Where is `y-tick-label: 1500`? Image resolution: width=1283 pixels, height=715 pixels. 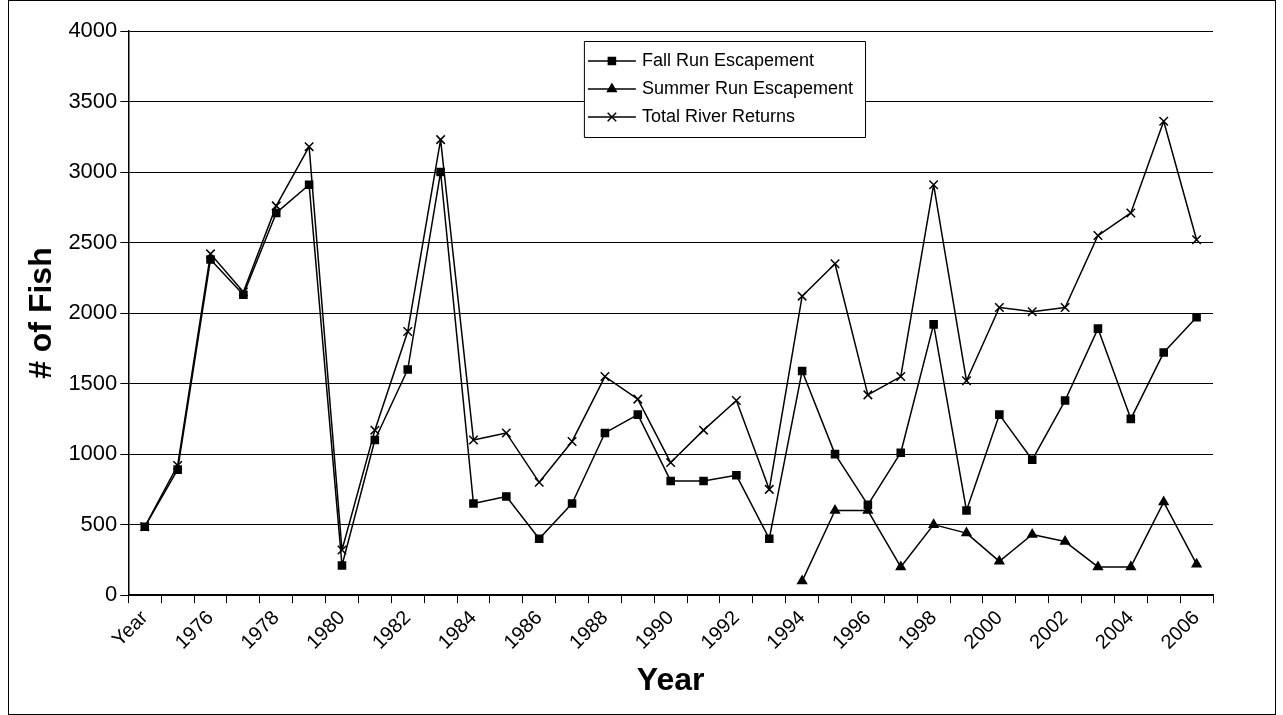 y-tick-label: 1500 is located at coordinates (93, 382).